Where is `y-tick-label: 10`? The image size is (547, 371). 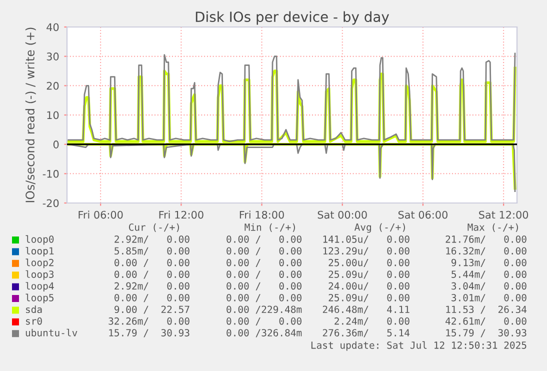 y-tick-label: 10 is located at coordinates (53, 115).